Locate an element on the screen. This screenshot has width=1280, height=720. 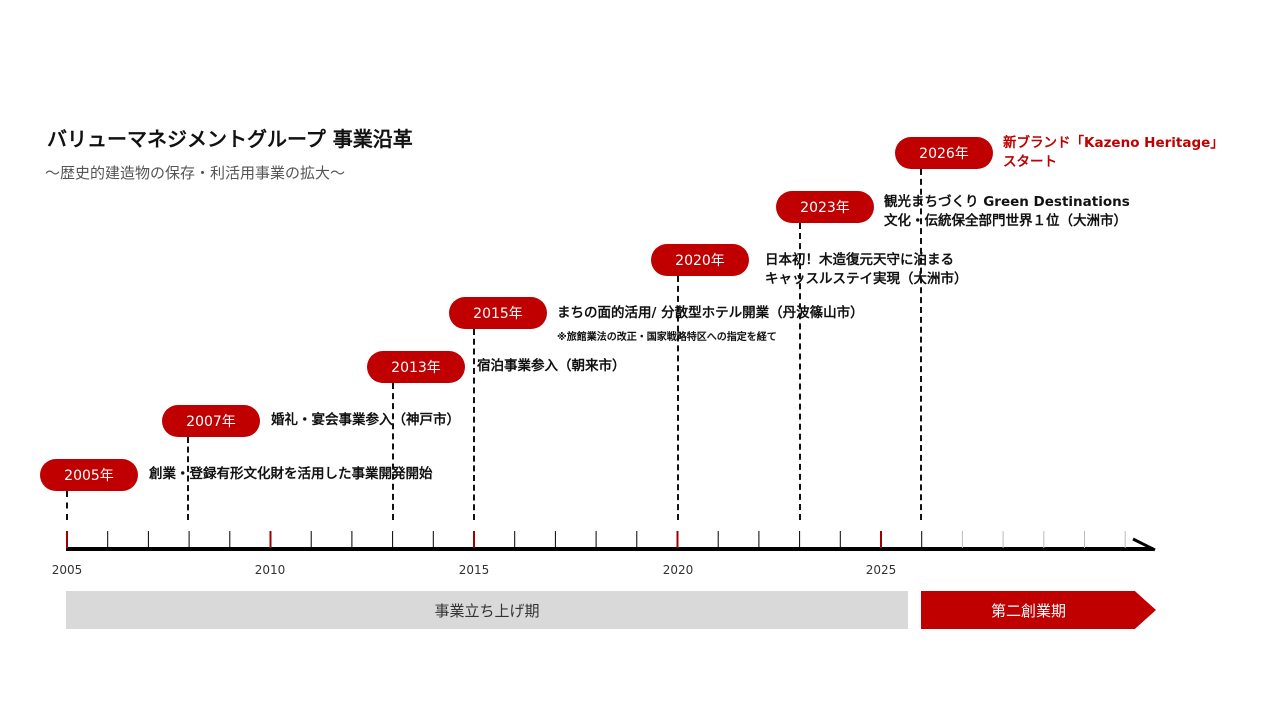
event-line: 日本初！木造復元天守に泊まる is located at coordinates (859, 260).